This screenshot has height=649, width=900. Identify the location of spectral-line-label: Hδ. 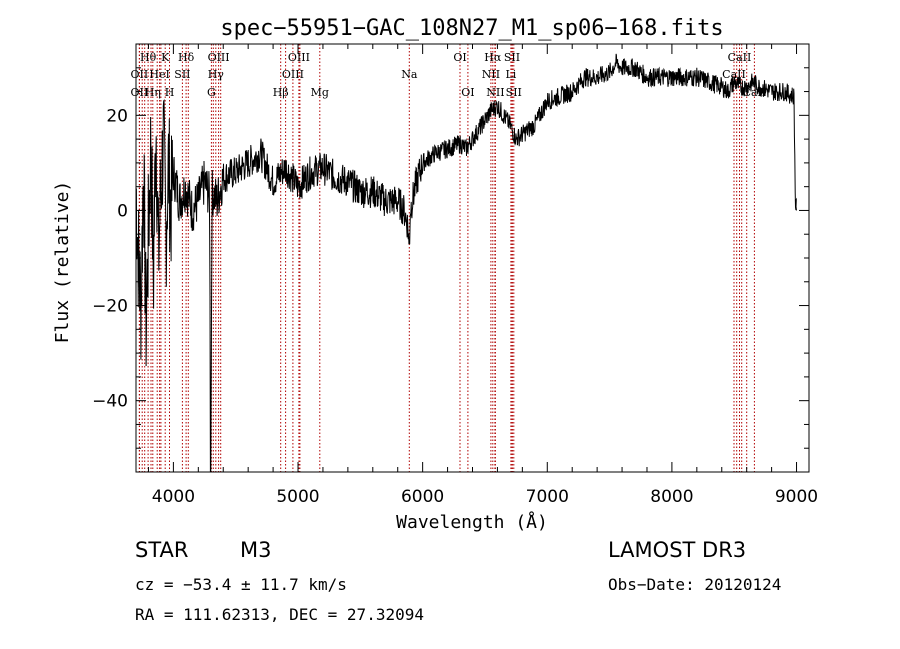
(186, 57).